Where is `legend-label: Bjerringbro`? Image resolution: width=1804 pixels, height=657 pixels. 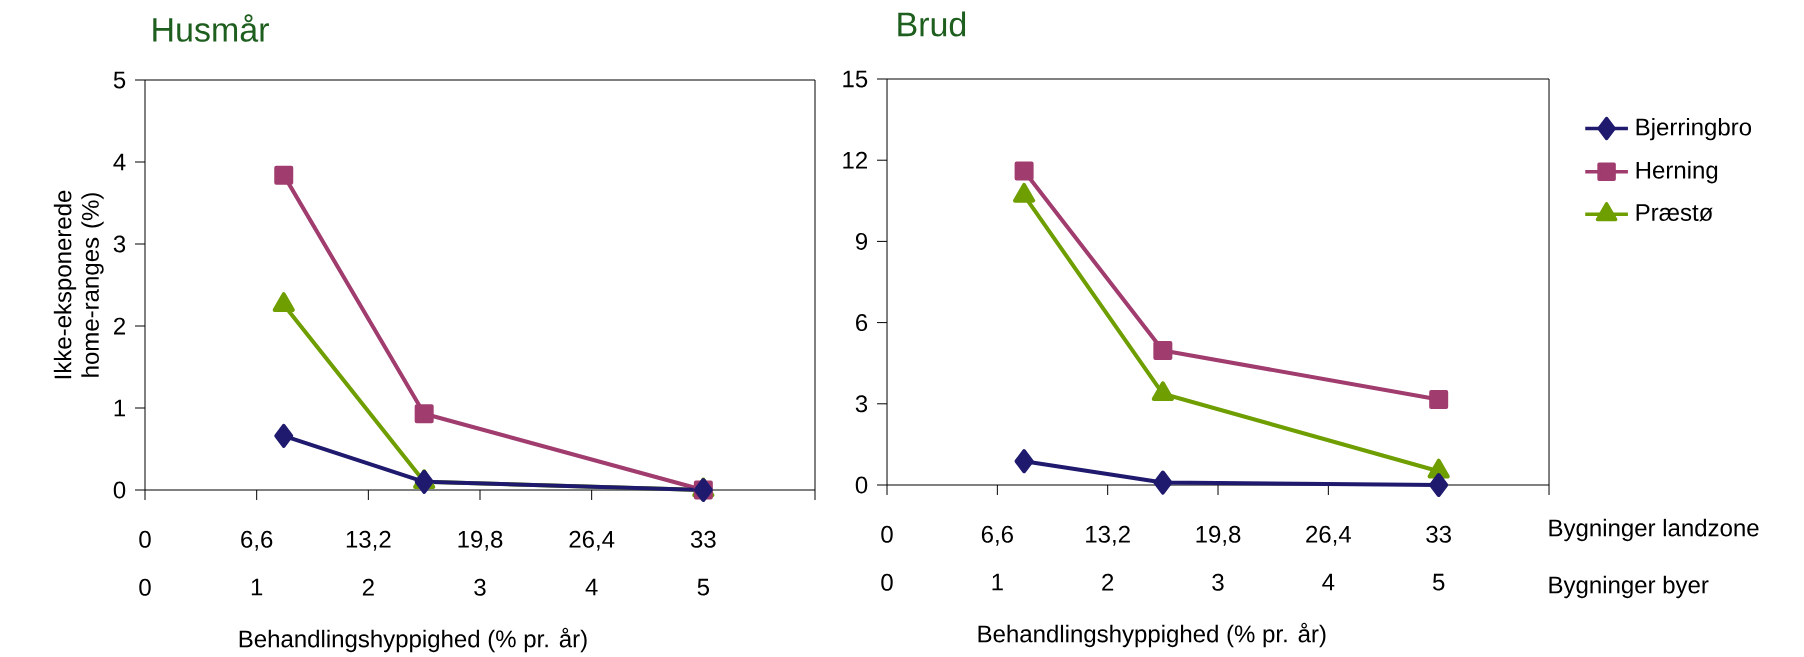
legend-label: Bjerringbro is located at coordinates (1694, 129).